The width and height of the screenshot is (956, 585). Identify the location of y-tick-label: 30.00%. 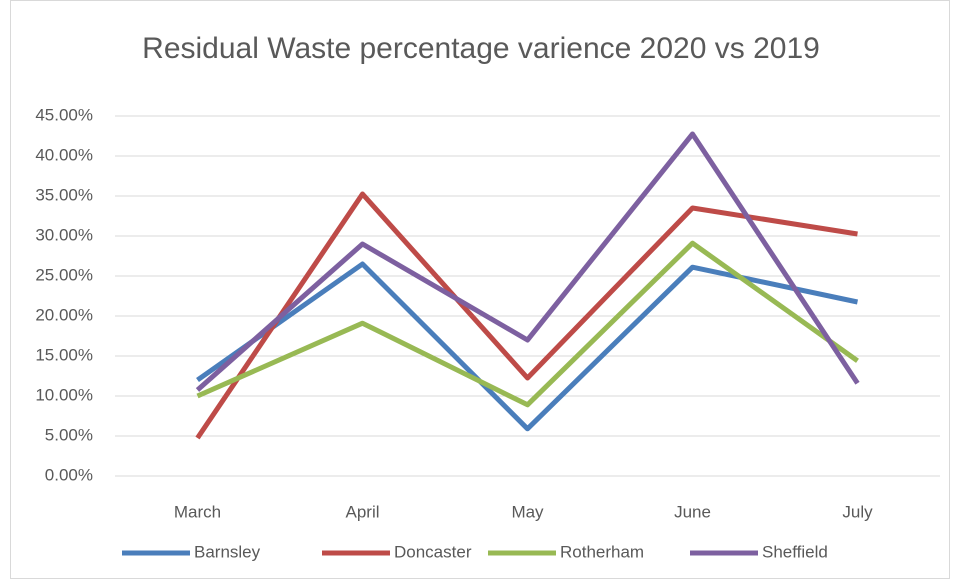
(64, 234).